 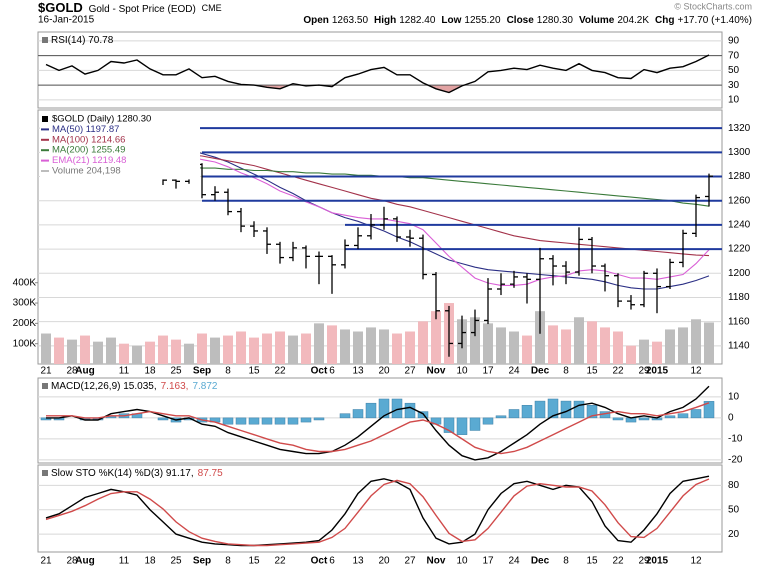 I want to click on y-tick-label: 70, so click(x=734, y=55).